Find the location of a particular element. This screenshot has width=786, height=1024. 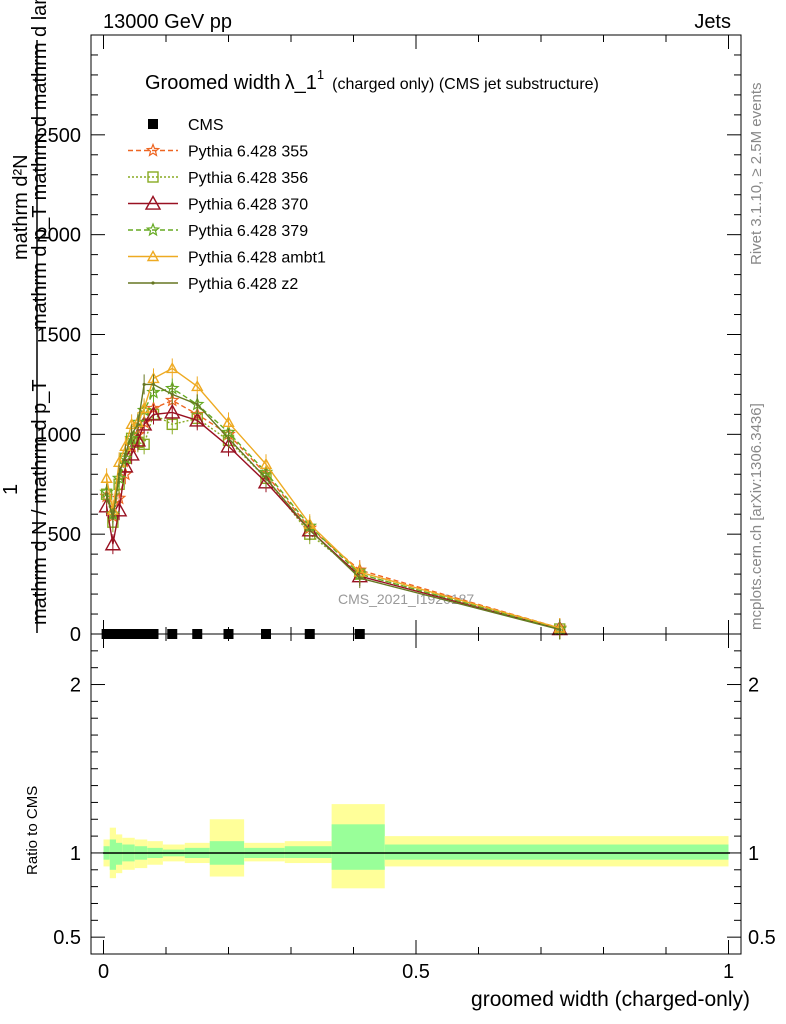

ratio-y-tick-label-left: 1 is located at coordinates (75, 854).